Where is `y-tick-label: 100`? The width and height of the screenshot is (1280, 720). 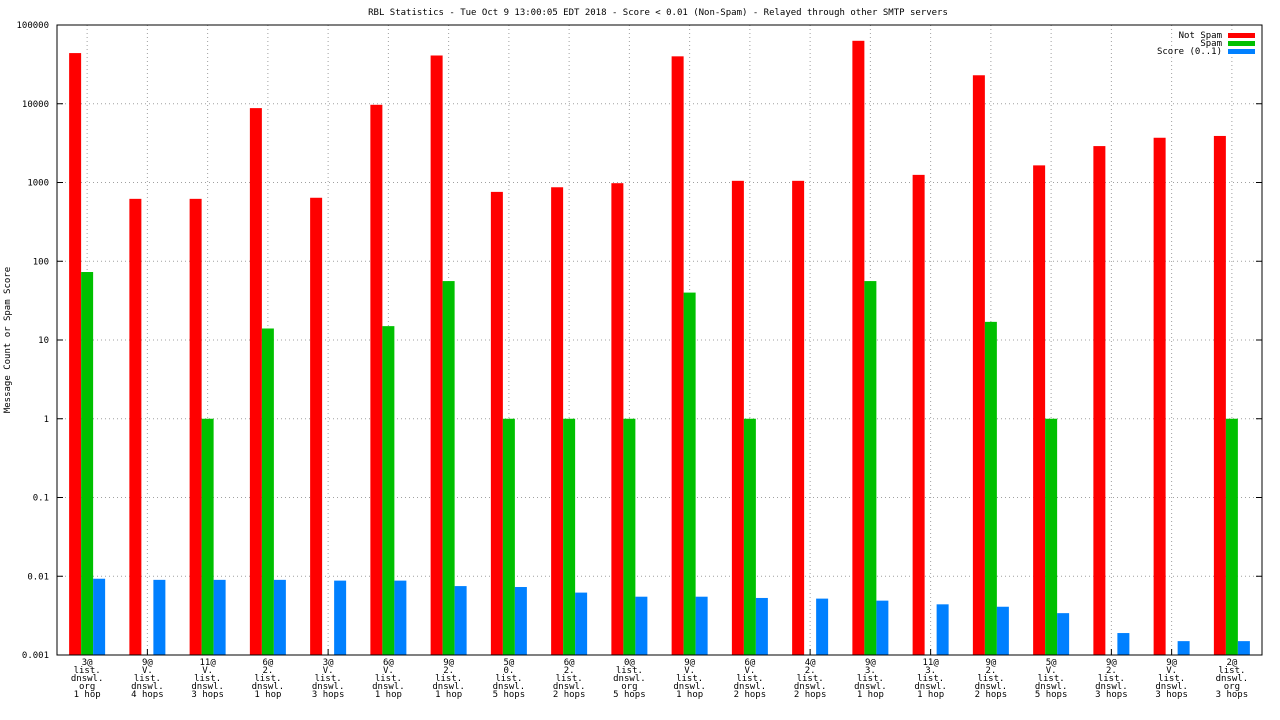 y-tick-label: 100 is located at coordinates (41, 262).